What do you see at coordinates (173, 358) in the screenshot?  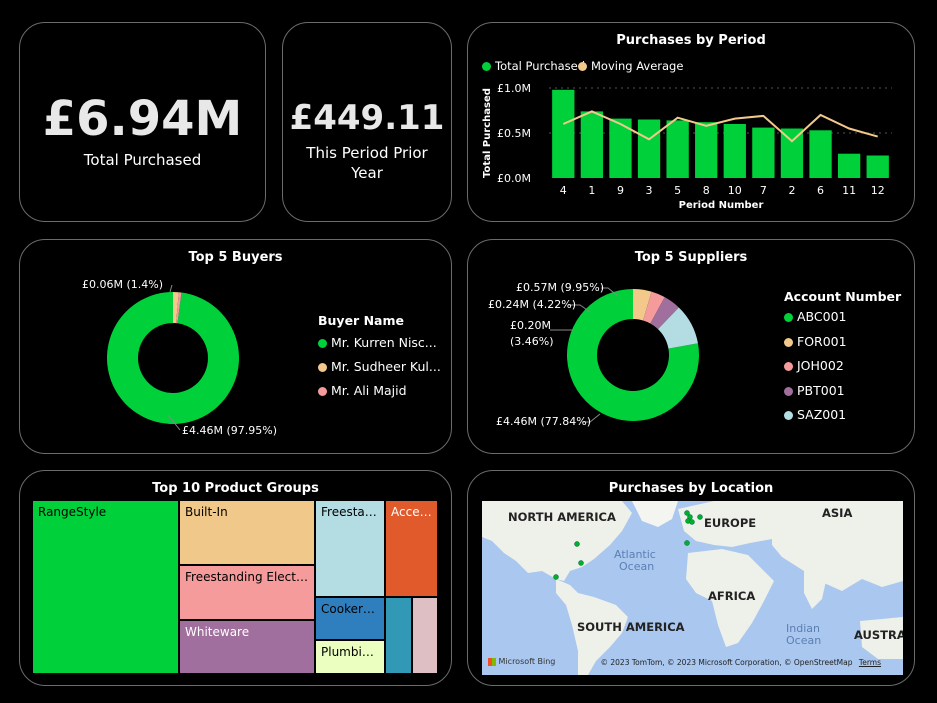 I see `buyers-slice-mr-kurren-nisc` at bounding box center [173, 358].